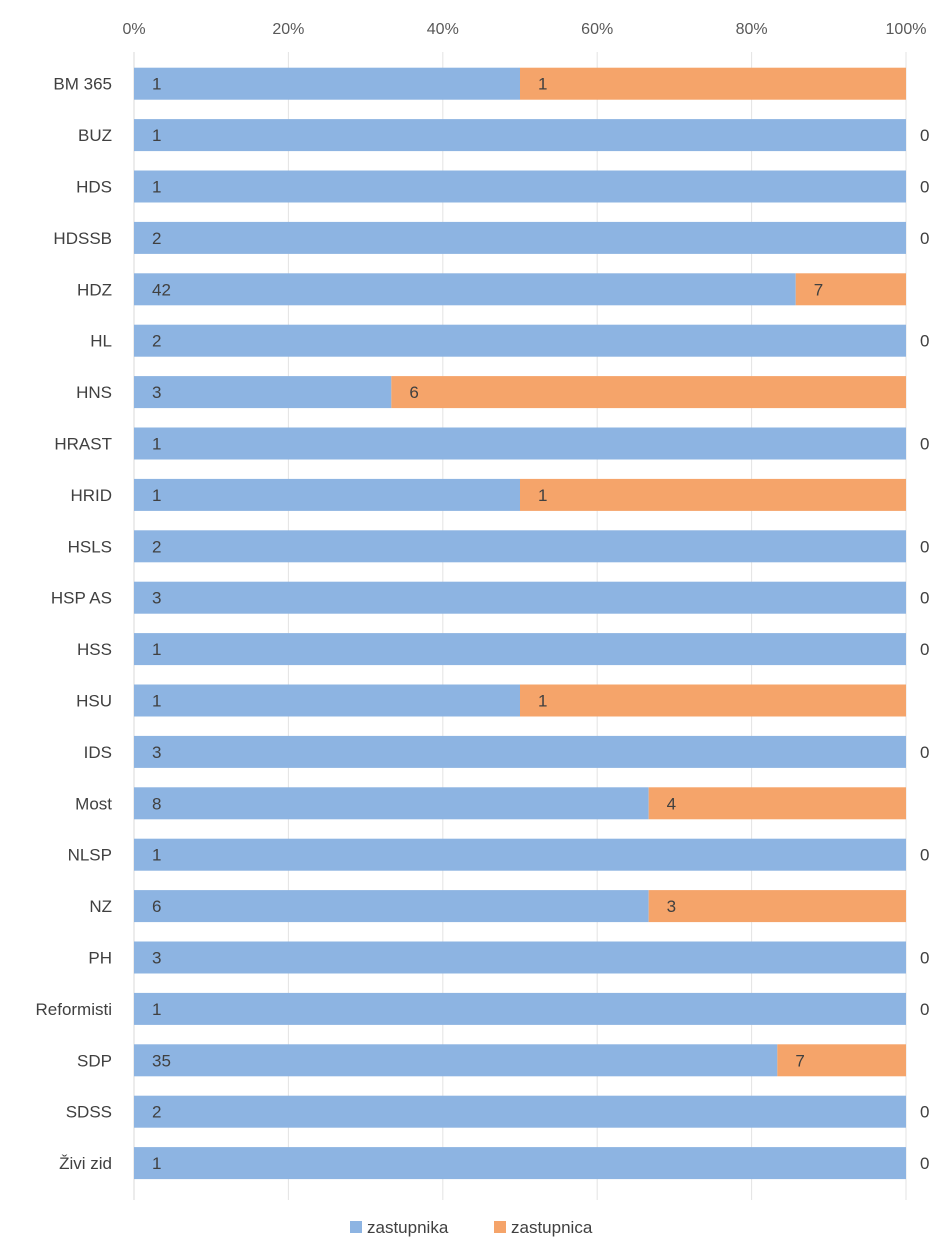  Describe the element at coordinates (90, 546) in the screenshot. I see `category-label: HSLS` at that location.